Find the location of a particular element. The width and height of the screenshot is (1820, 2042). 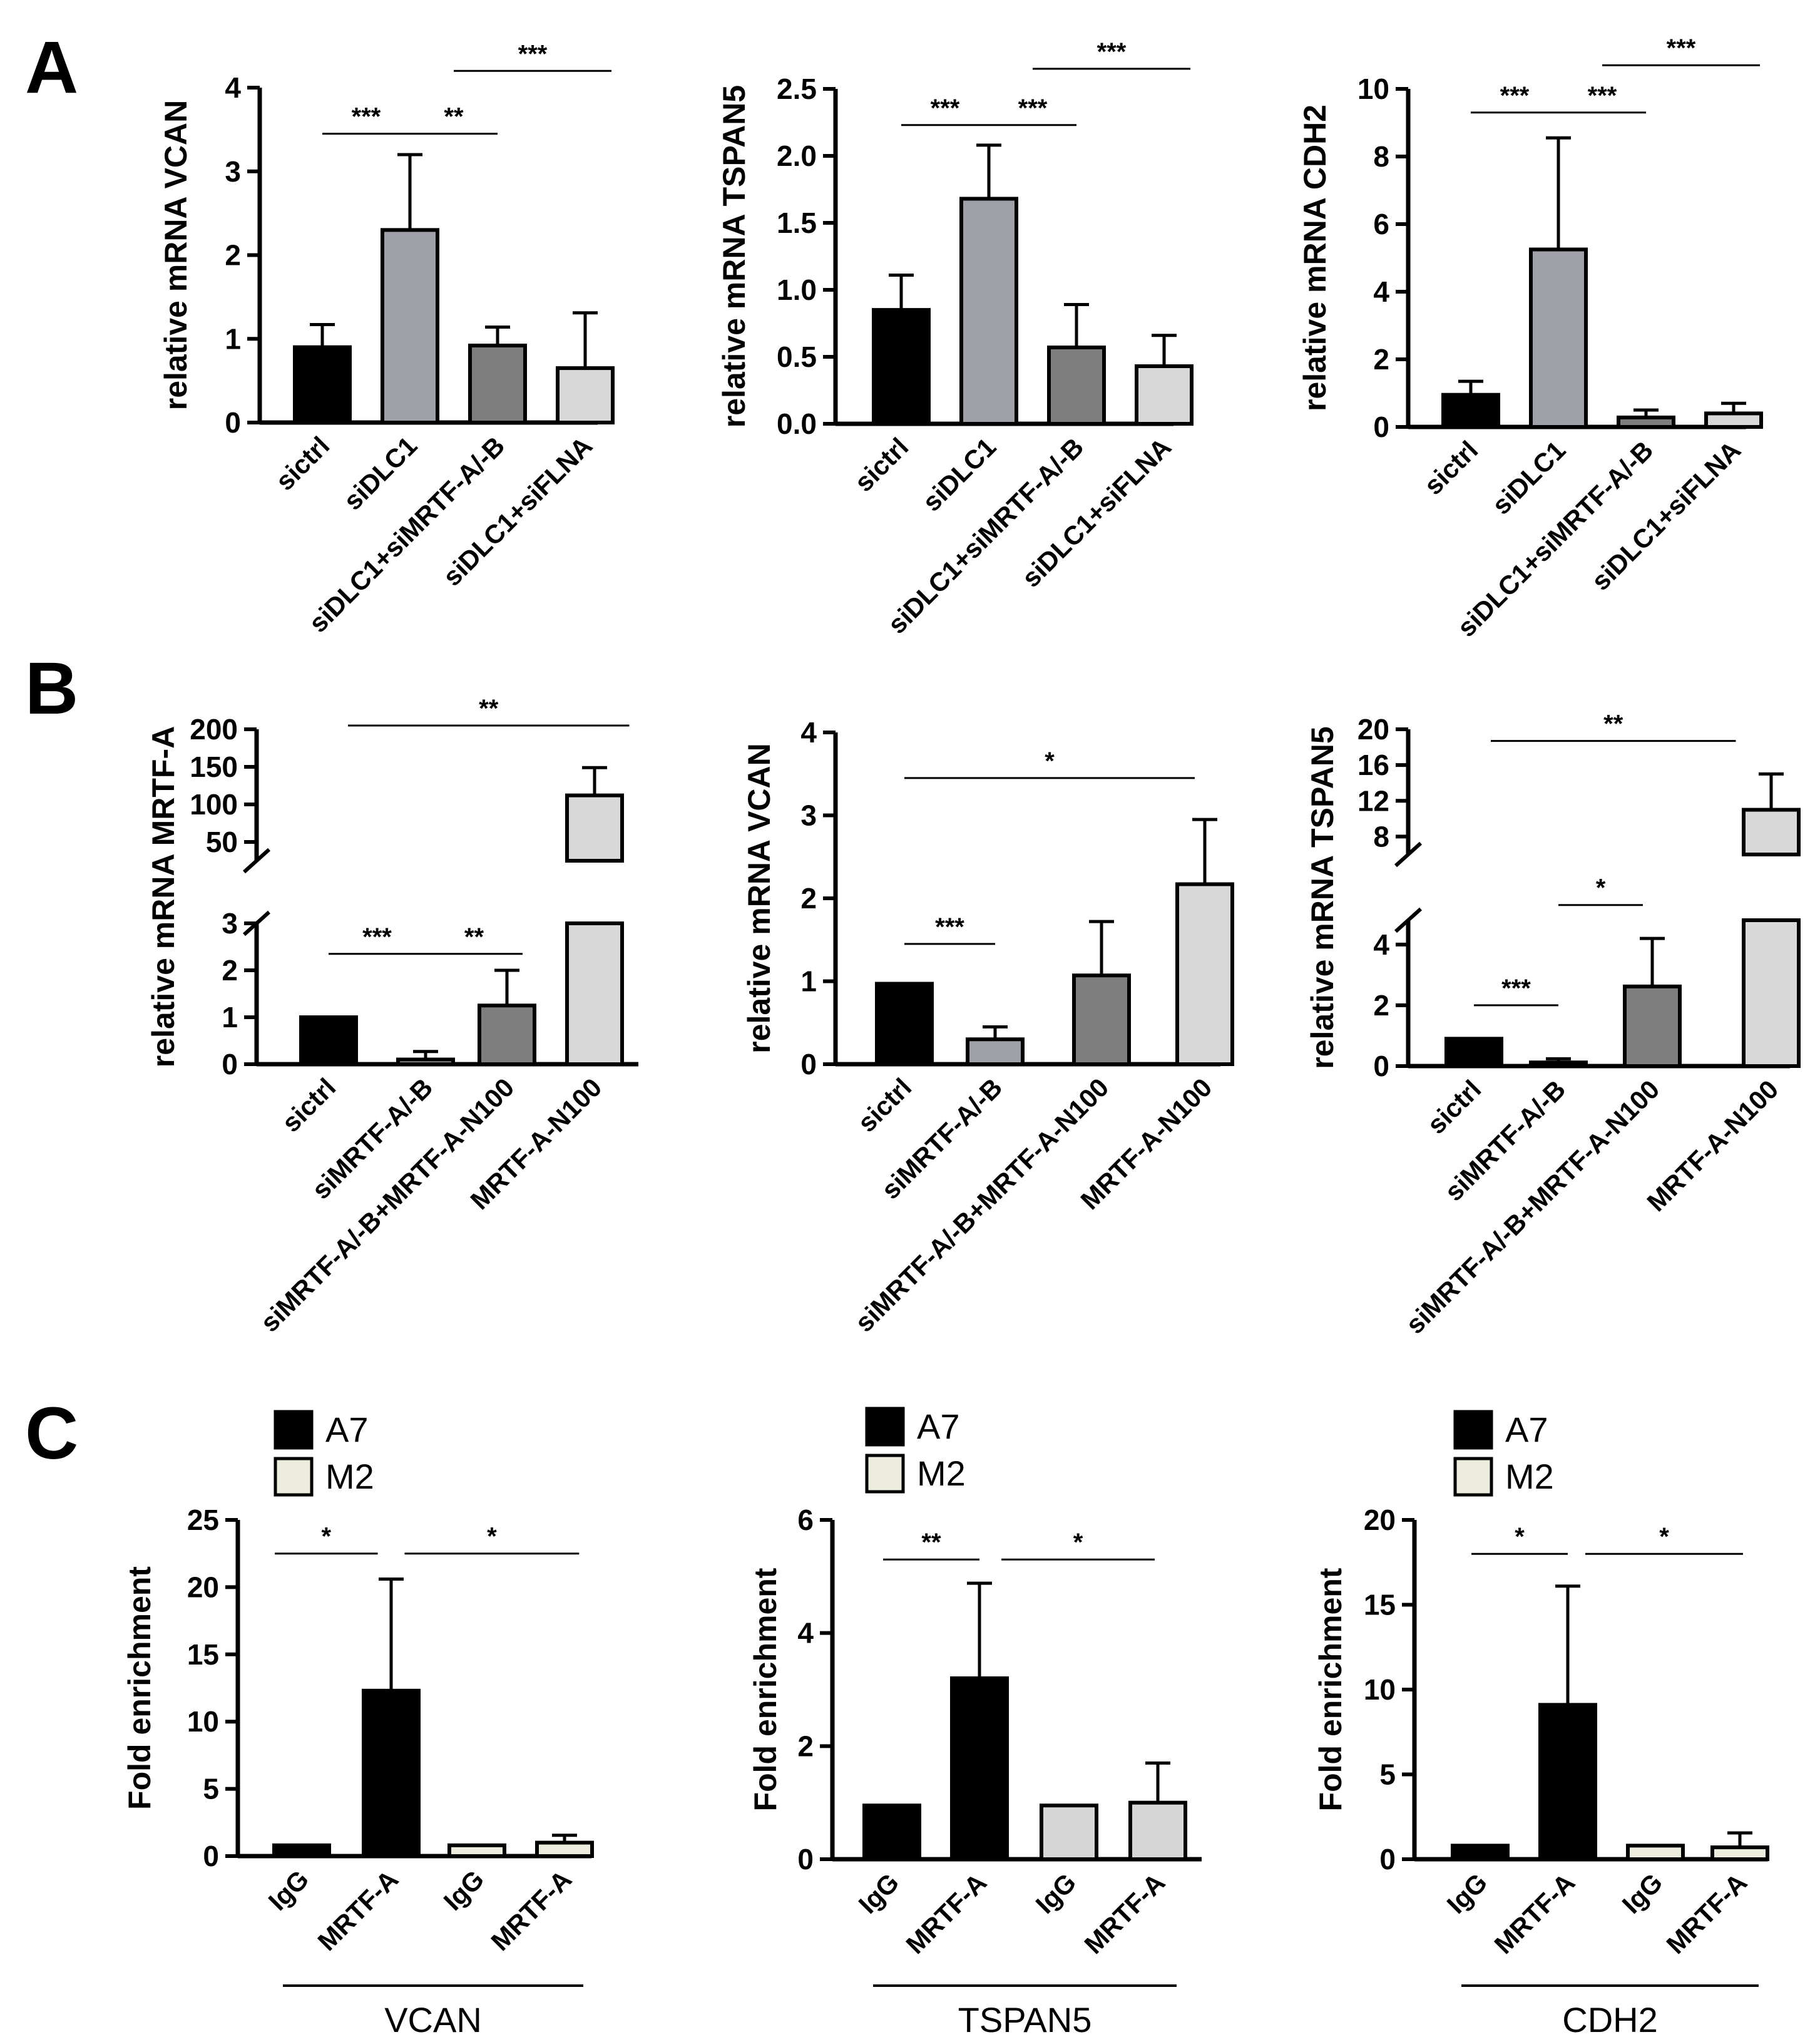

y-tick-label: 12 is located at coordinates (1373, 801).